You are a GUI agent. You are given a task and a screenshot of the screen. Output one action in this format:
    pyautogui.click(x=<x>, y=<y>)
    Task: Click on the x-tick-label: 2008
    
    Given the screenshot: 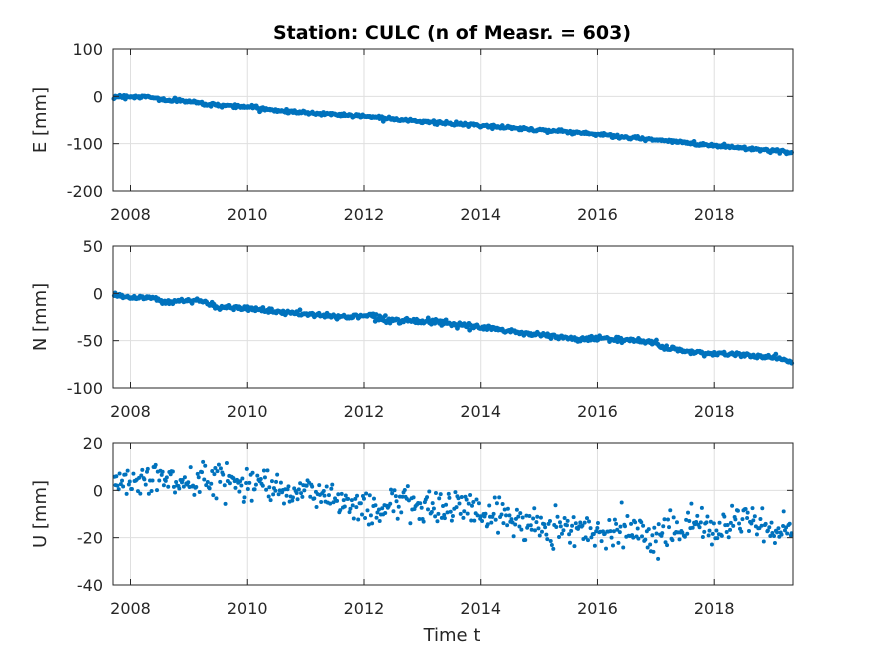 What is the action you would take?
    pyautogui.click(x=130, y=214)
    